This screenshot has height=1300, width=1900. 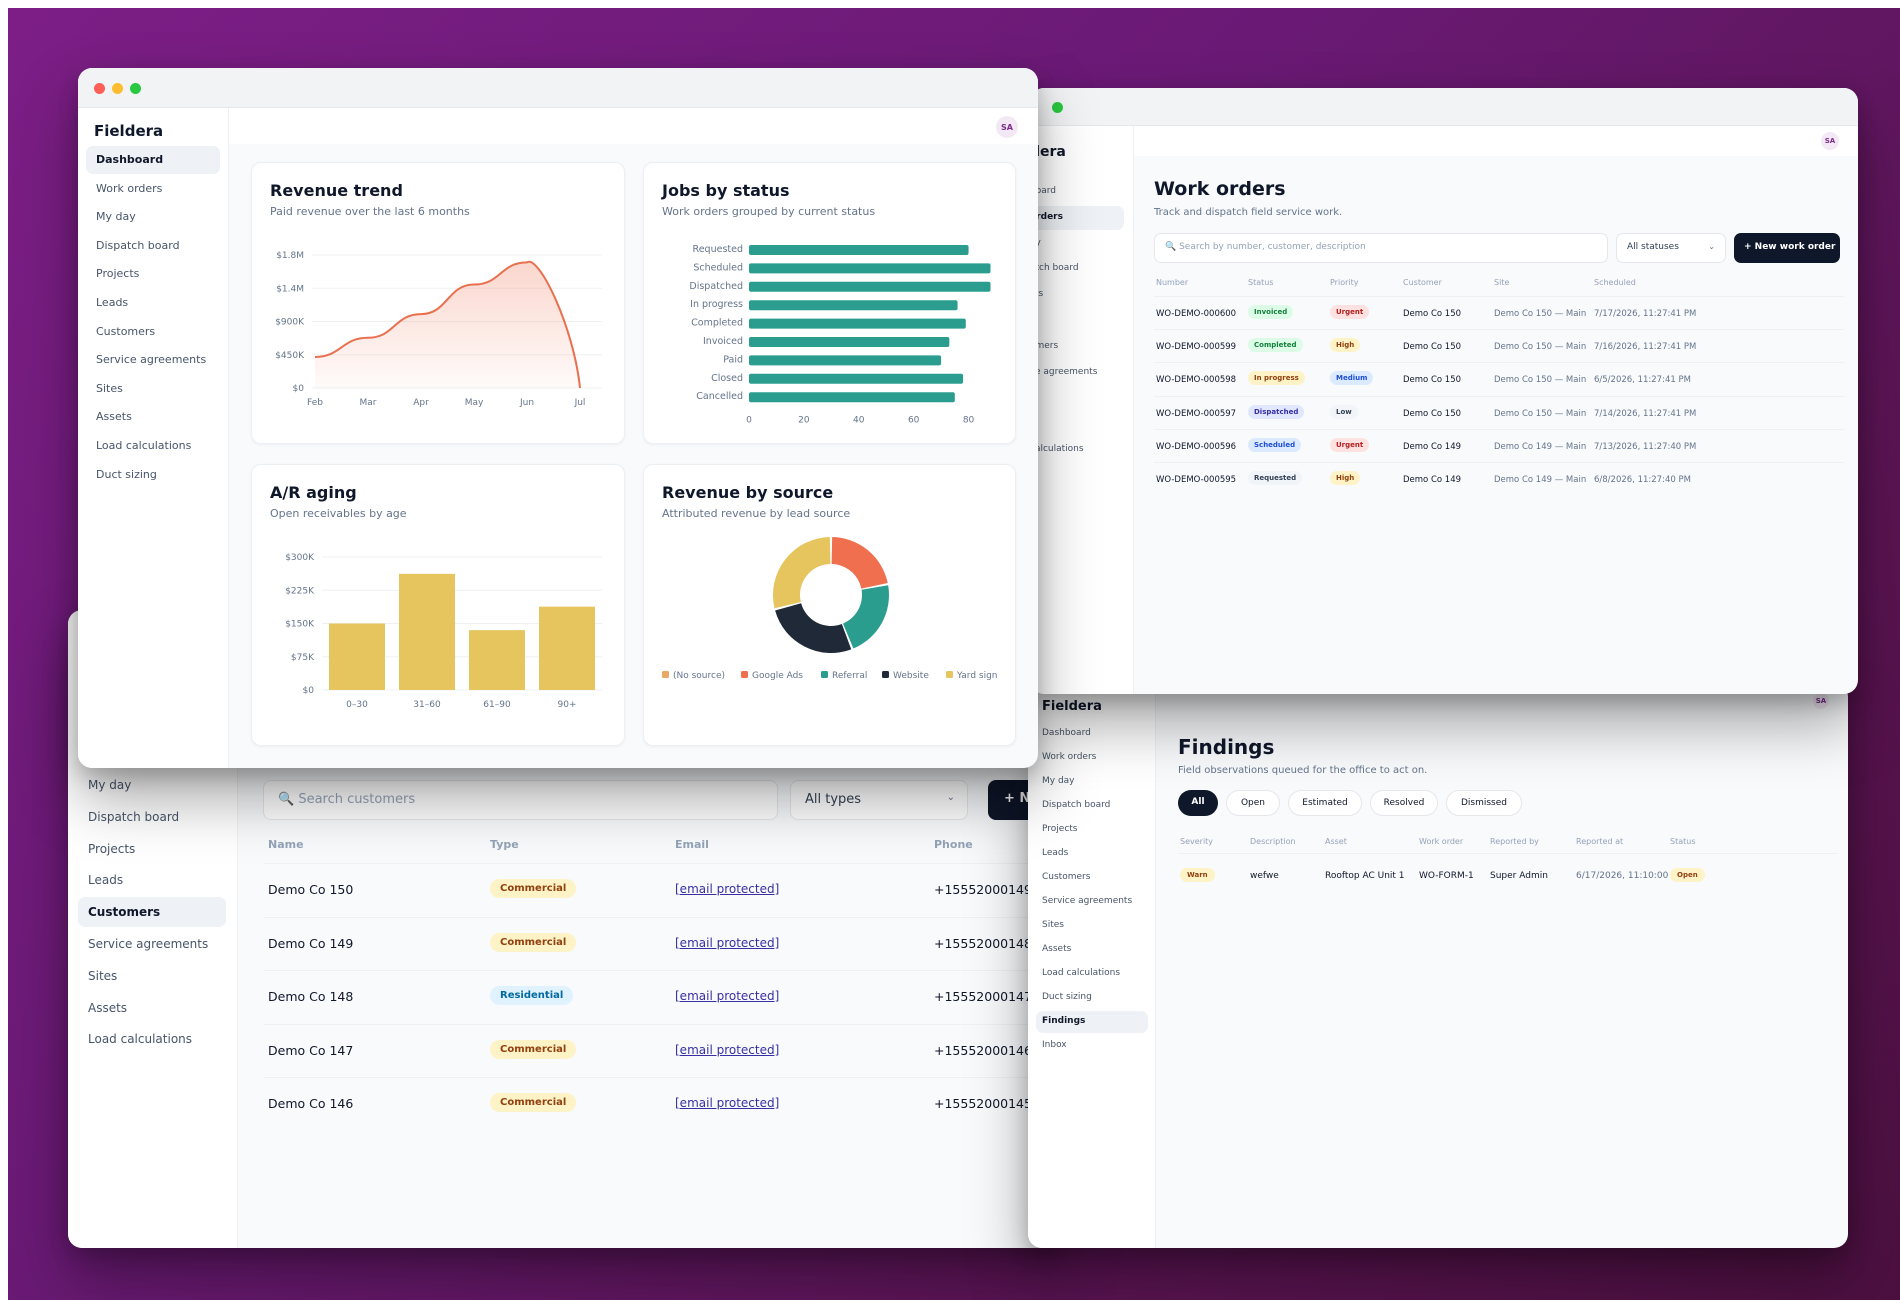 I want to click on legend-label-website: Website, so click(x=911, y=676).